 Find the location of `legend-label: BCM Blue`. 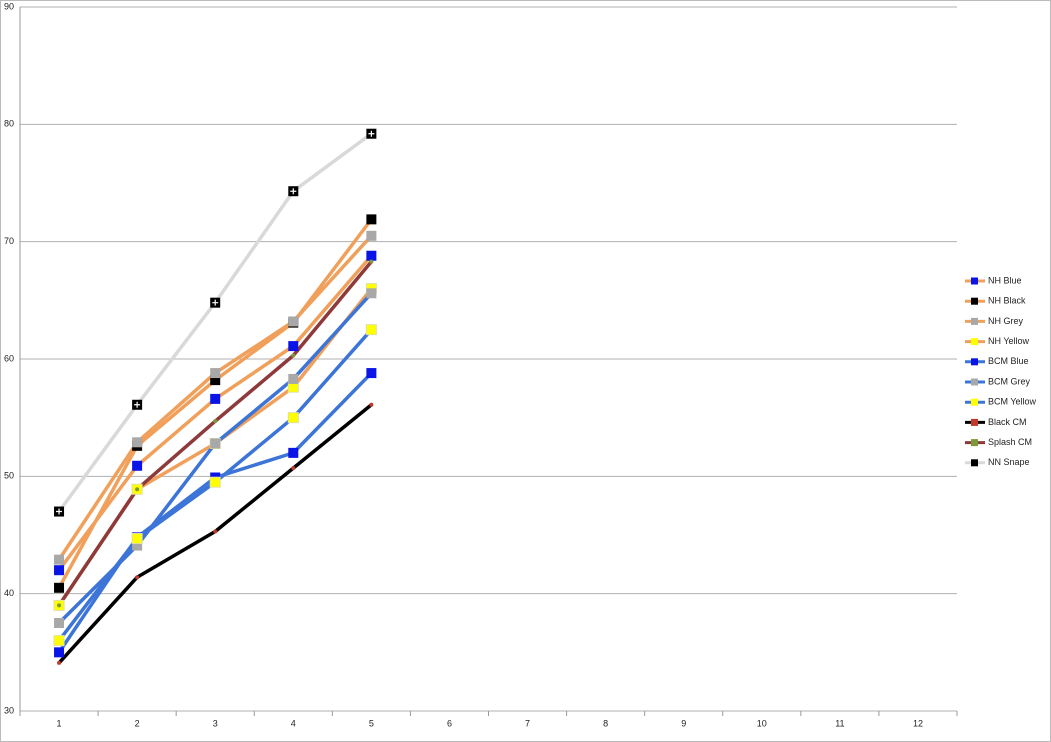

legend-label: BCM Blue is located at coordinates (1008, 361).